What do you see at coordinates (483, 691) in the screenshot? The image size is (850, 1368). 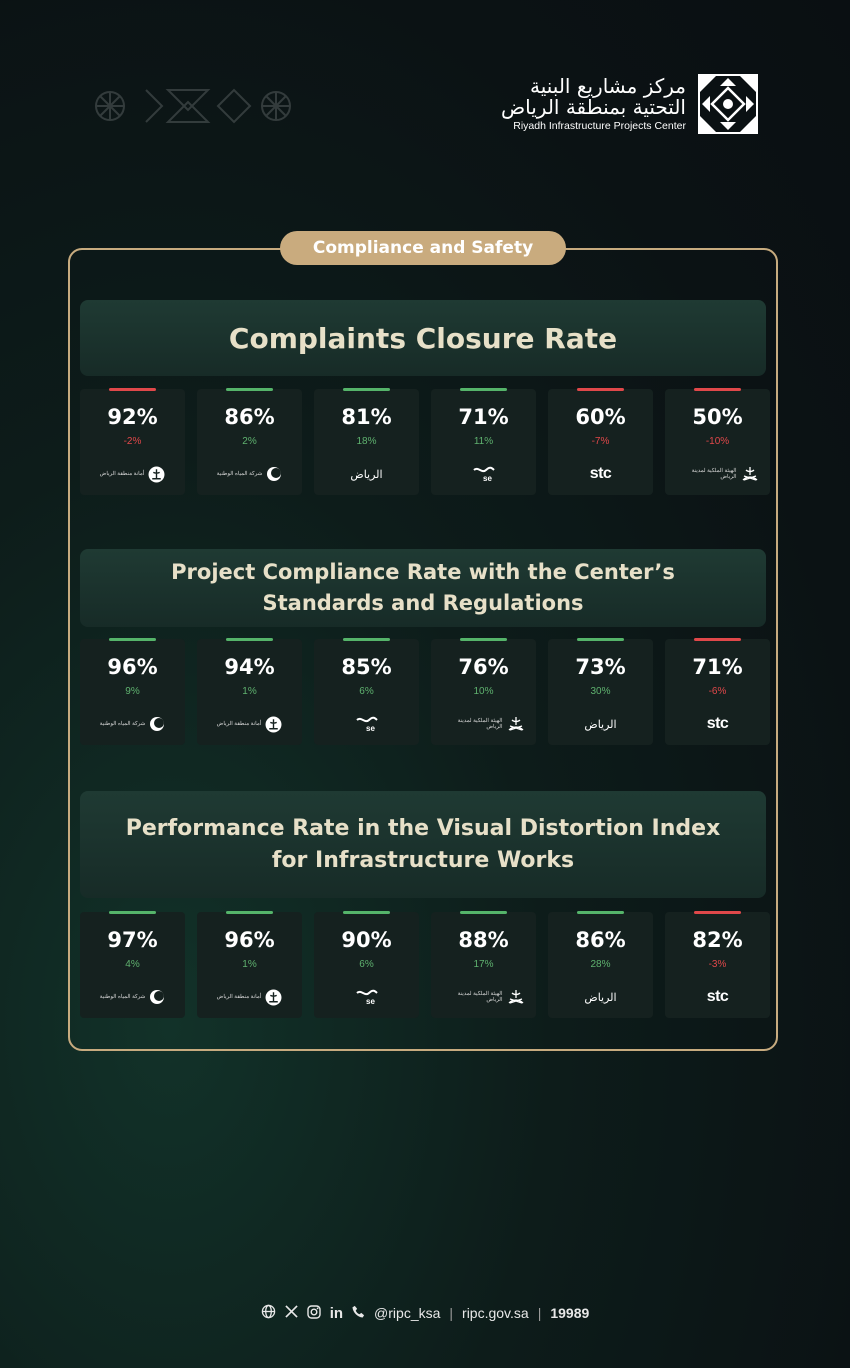 I see `metric-change: 10%` at bounding box center [483, 691].